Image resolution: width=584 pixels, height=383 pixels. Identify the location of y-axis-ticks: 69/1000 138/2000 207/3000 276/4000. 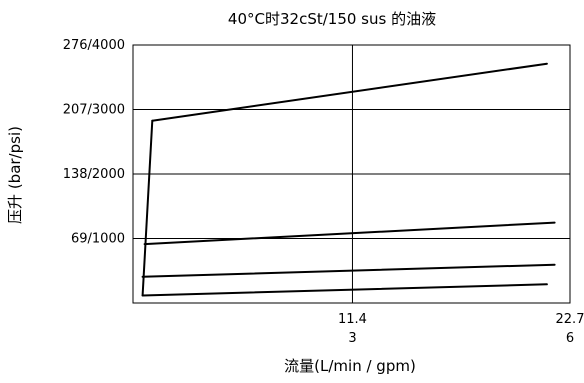
(94, 142).